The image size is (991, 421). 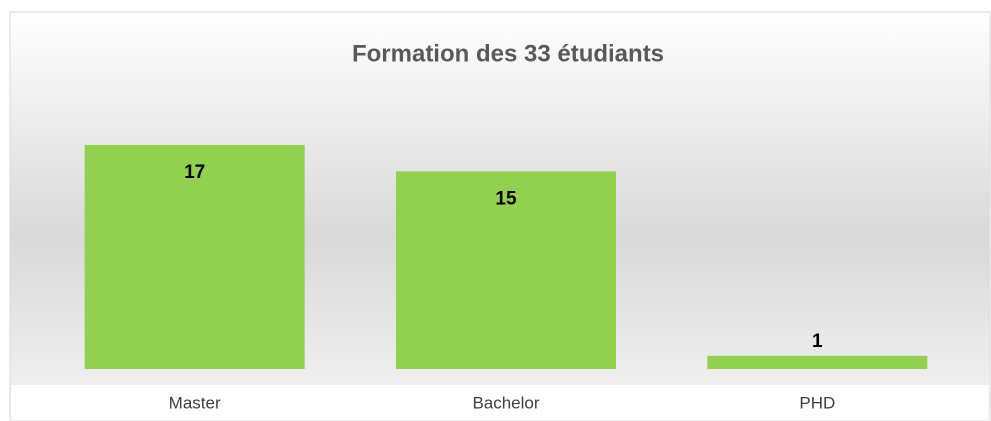 I want to click on data-label: 15, so click(x=506, y=198).